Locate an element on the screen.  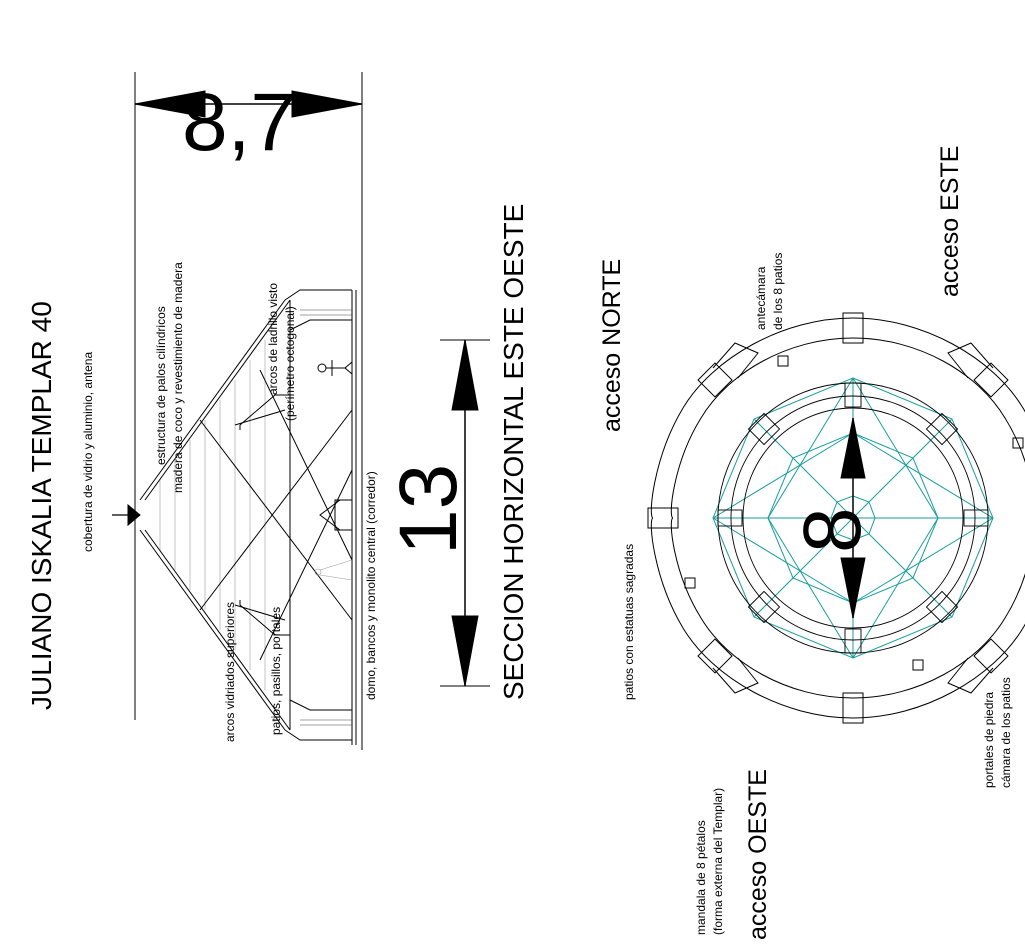
label-access-west: acceso OESTE is located at coordinates (758, 854).